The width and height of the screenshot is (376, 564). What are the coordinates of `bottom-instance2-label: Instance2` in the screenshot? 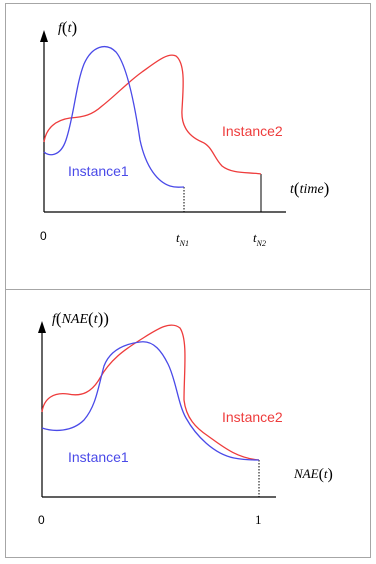 It's located at (252, 417).